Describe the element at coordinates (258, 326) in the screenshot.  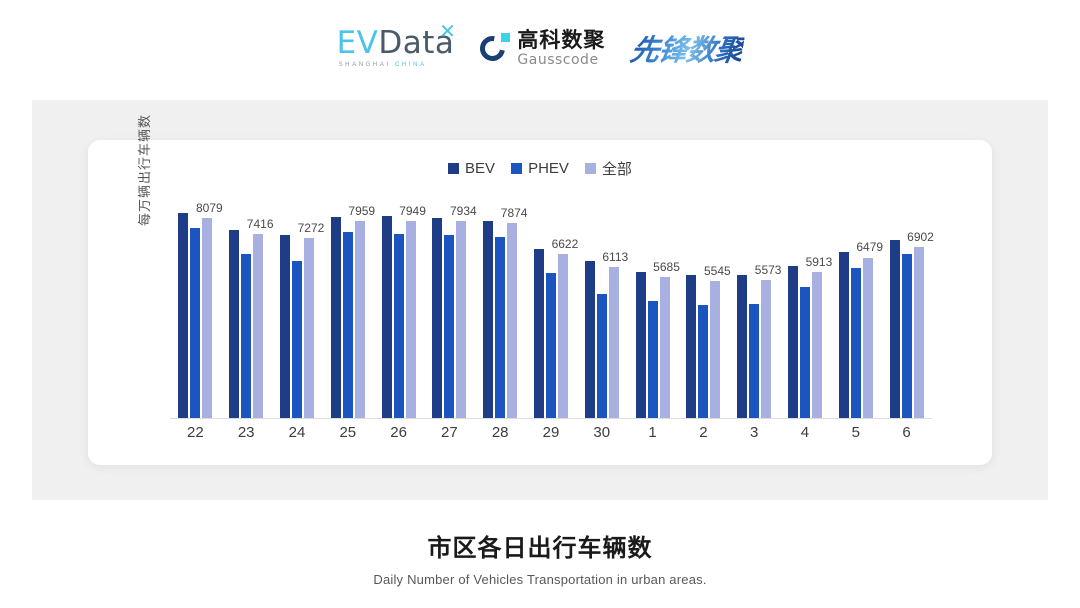
I see `bar-全部-23` at that location.